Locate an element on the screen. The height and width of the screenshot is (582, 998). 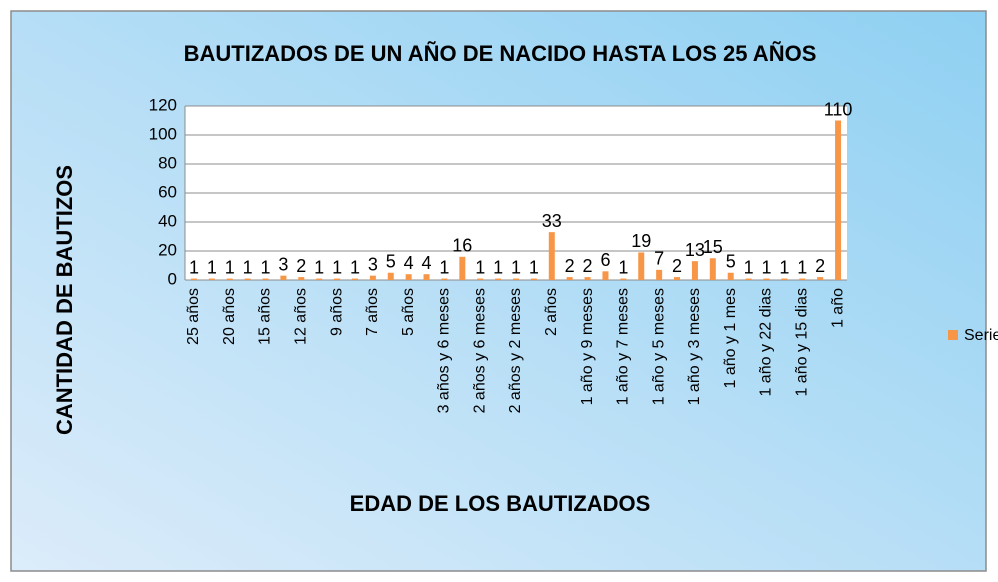
x-tick-label: 1 año y 22 dias is located at coordinates (766, 342).